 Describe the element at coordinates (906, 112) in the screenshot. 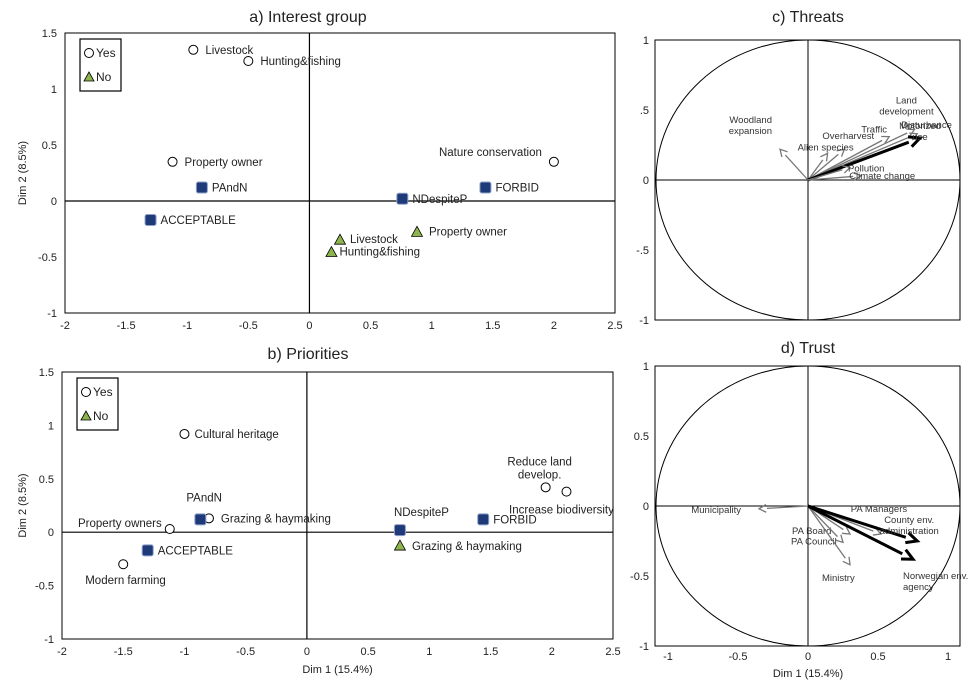

I see `vector-label-land-development: development` at that location.